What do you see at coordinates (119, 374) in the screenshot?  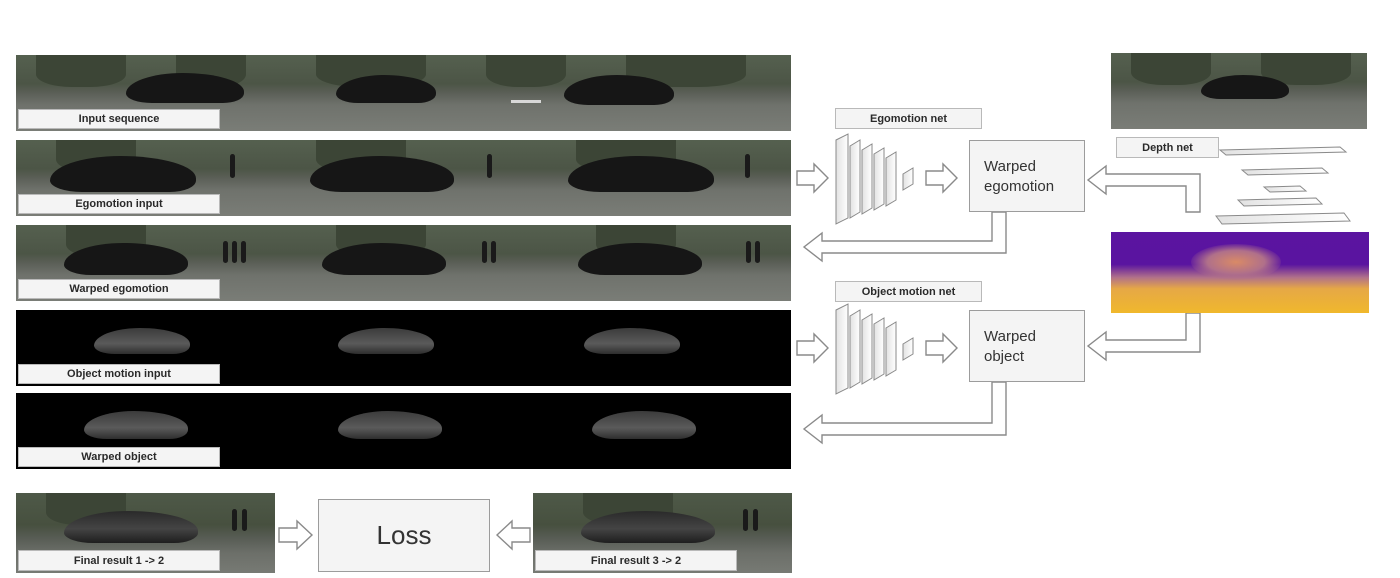 I see `strip-label: Object motion input` at bounding box center [119, 374].